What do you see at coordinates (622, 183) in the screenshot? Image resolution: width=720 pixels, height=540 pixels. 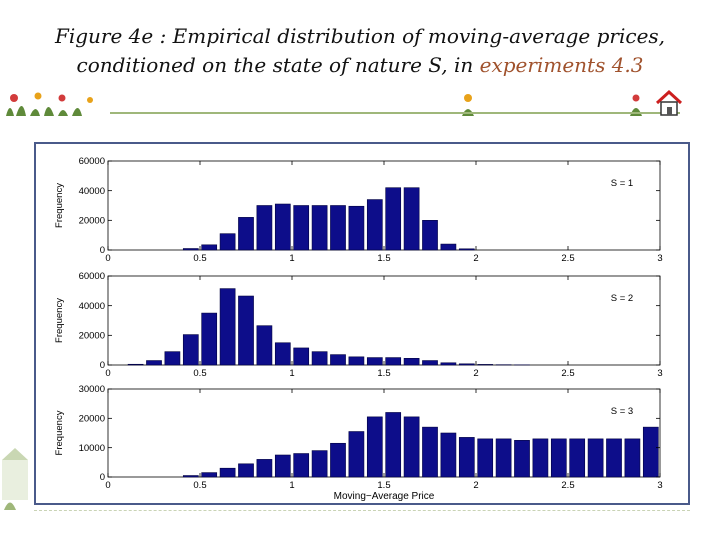 I see `state-label: S = 1` at bounding box center [622, 183].